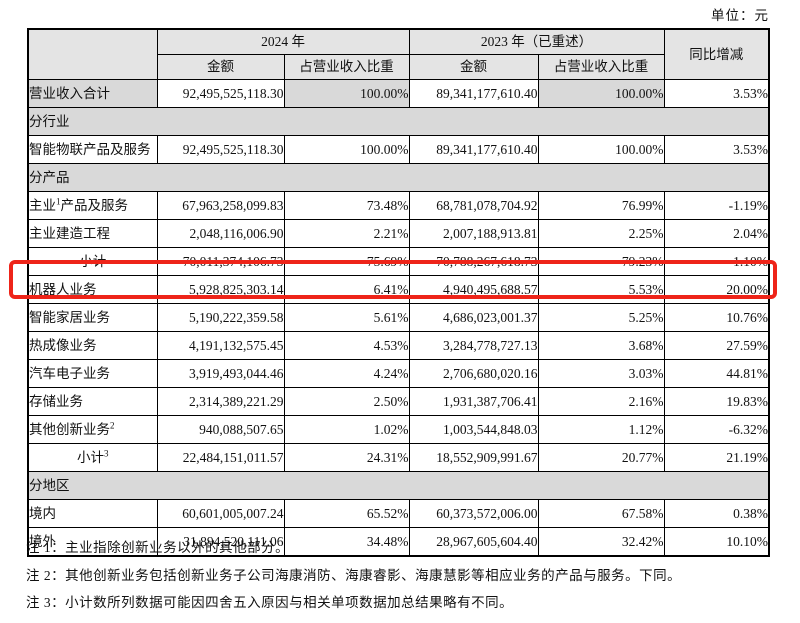  I want to click on pct-2024: 6.41%, so click(346, 289).